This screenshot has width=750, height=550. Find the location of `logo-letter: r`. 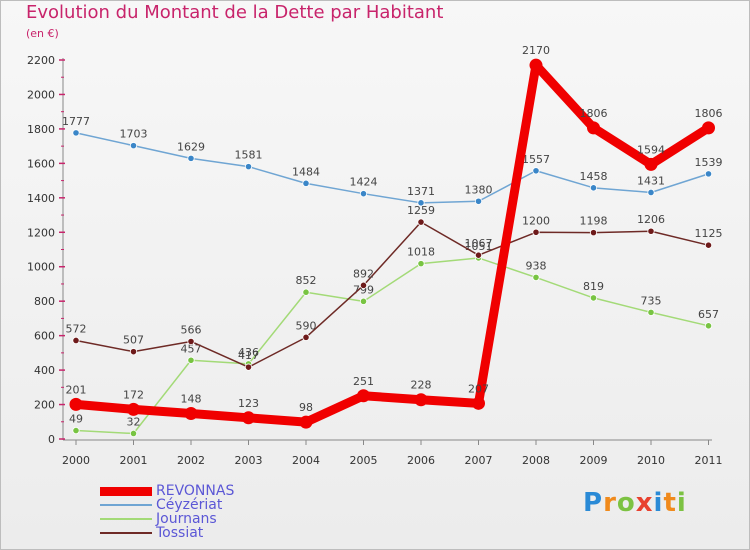

logo-letter: r is located at coordinates (610, 503).